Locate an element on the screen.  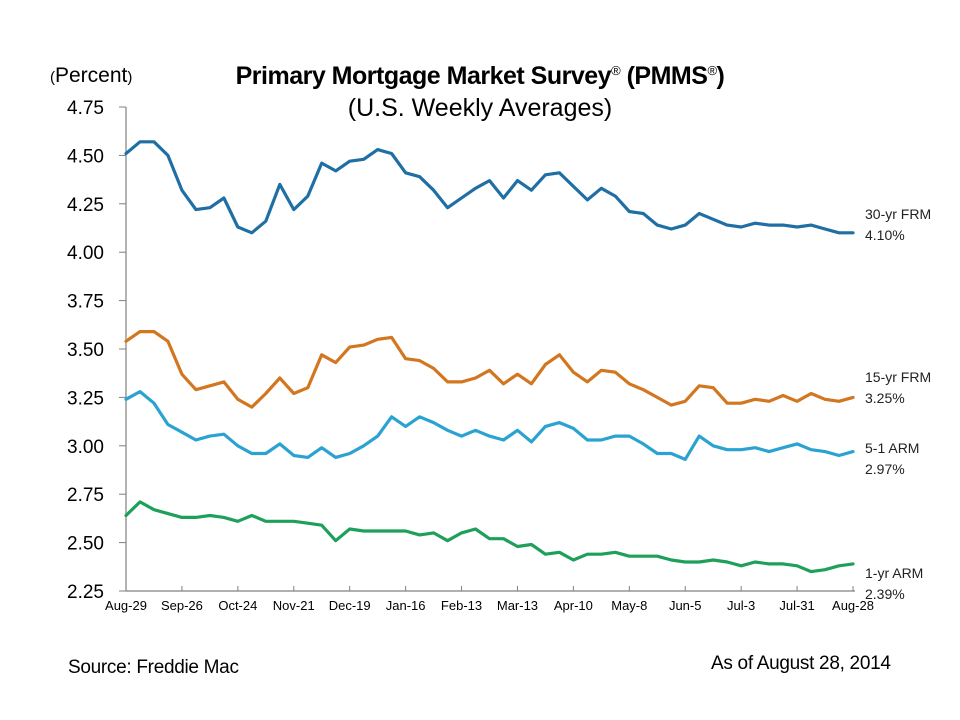
x-tick-label: Sep-26 is located at coordinates (182, 605).